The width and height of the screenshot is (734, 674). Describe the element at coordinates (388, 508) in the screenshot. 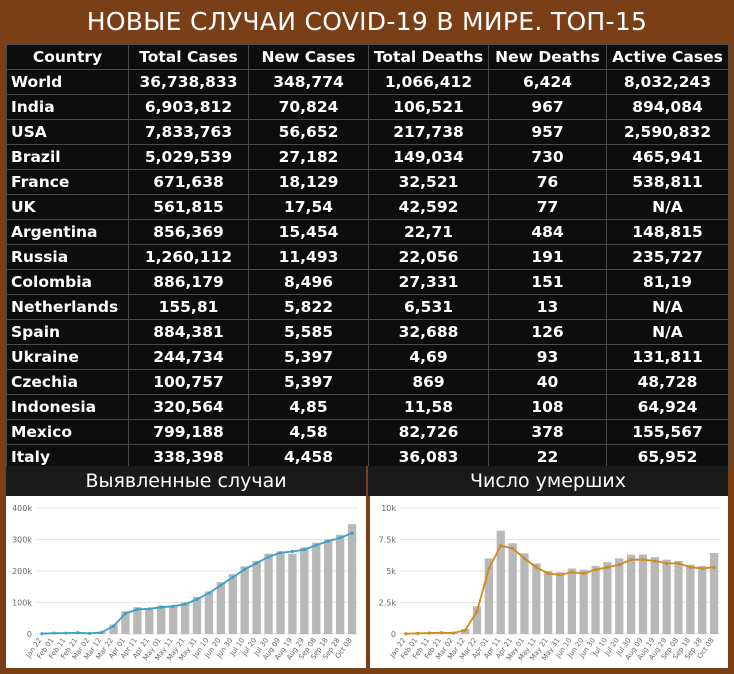

I see `y-tick-label: 10k` at that location.